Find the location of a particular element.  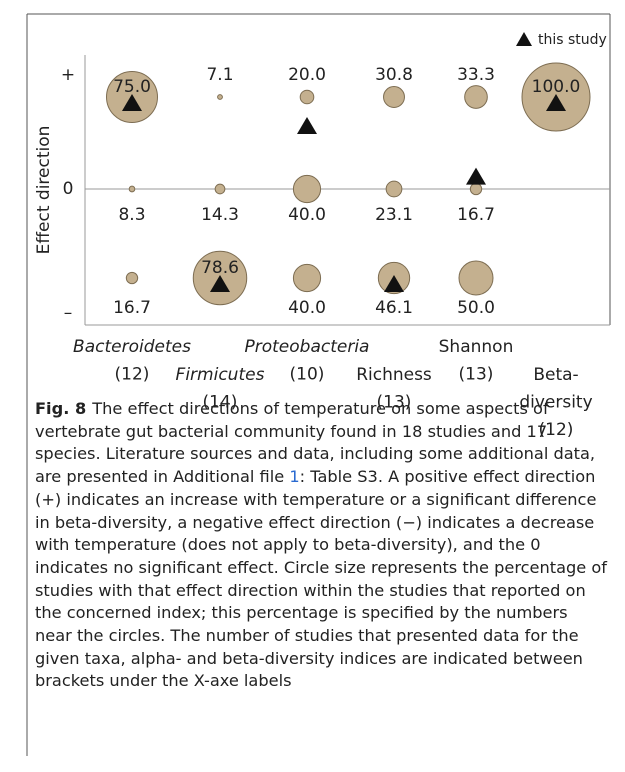

value-label: 7.1 is located at coordinates (219, 75).